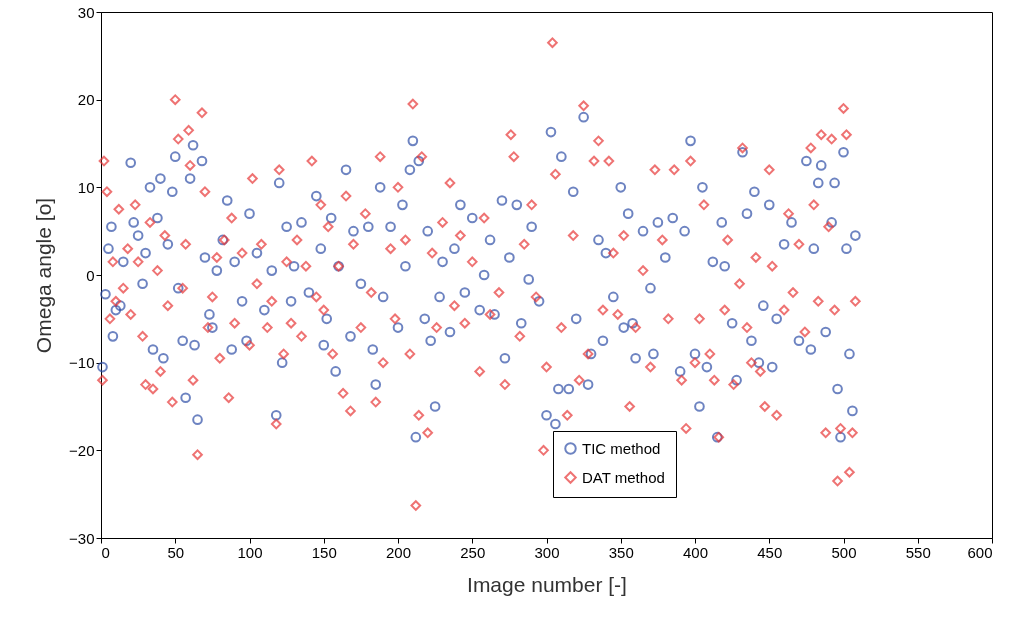  Describe the element at coordinates (90, 275) in the screenshot. I see `y-tick-label: 0` at that location.